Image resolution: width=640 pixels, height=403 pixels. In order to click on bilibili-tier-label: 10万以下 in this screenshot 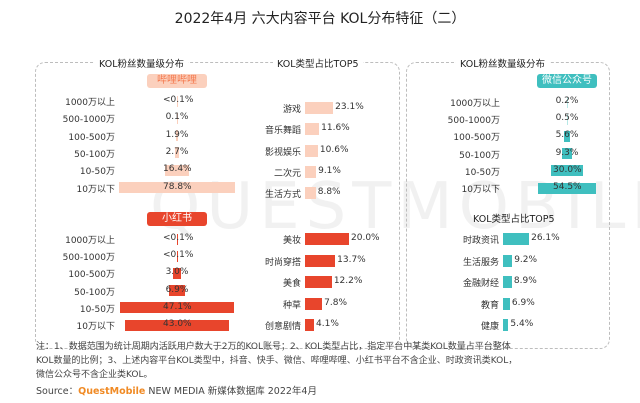, I will do `click(95, 189)`.